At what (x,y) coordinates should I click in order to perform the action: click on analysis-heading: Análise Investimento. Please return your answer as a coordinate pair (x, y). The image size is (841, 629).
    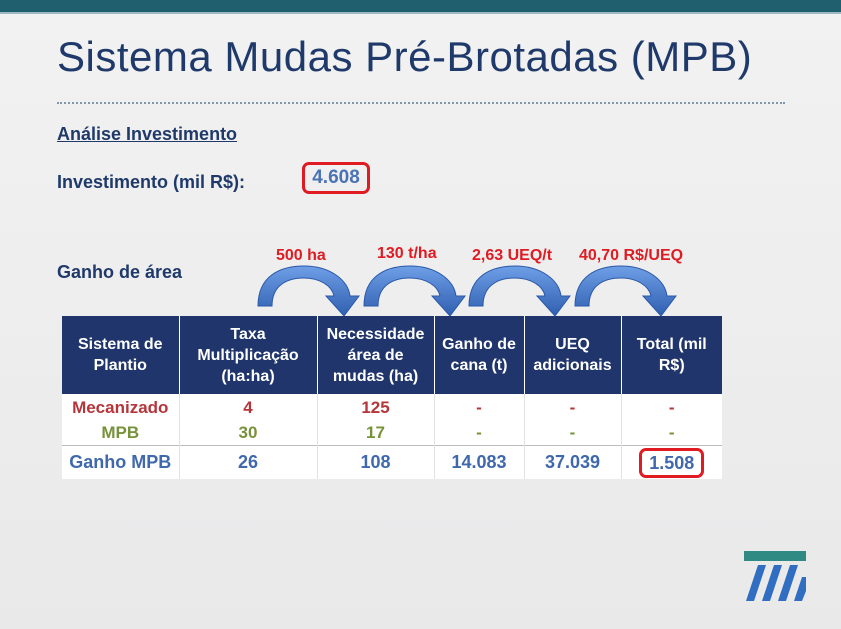
    Looking at the image, I should click on (147, 134).